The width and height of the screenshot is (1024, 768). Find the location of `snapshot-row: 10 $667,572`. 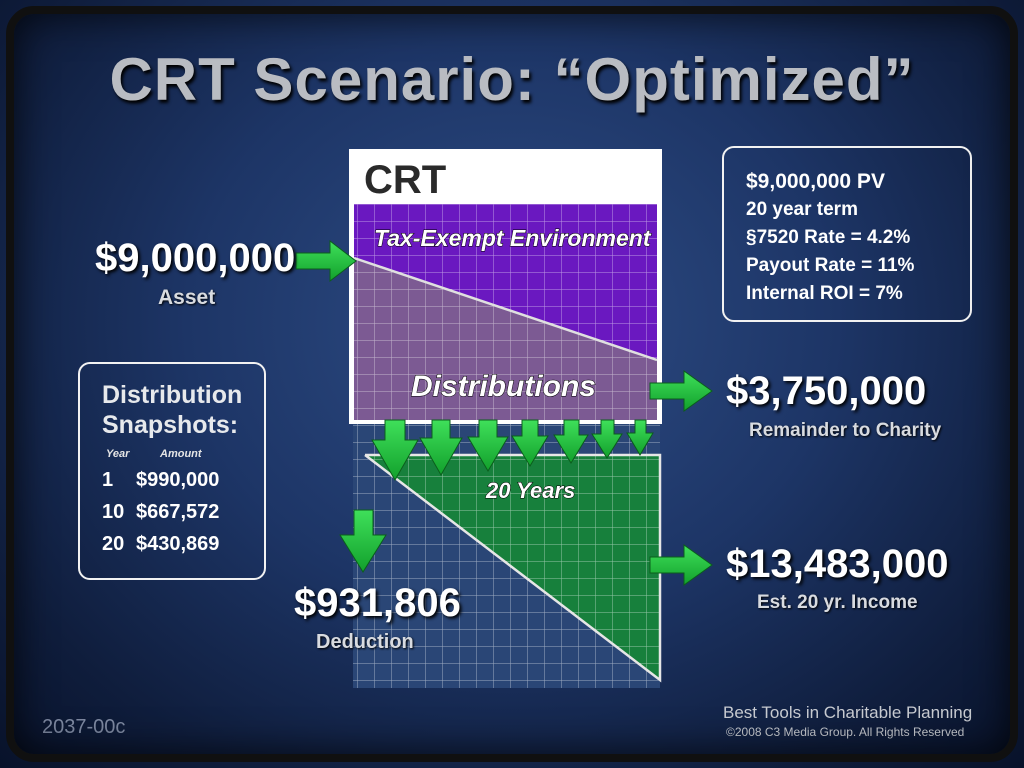

snapshot-row: 10 $667,572 is located at coordinates (183, 512).